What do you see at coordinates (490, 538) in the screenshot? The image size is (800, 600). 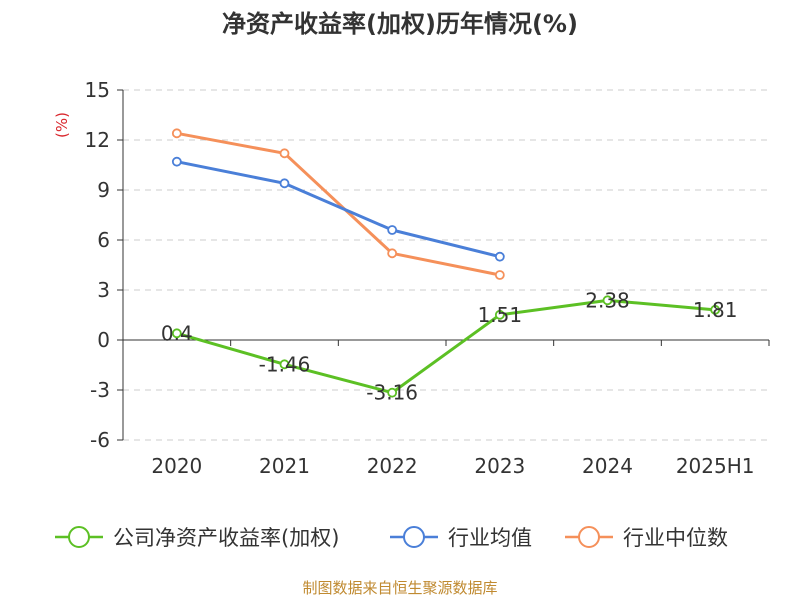 I see `legend-label: 行业均值` at bounding box center [490, 538].